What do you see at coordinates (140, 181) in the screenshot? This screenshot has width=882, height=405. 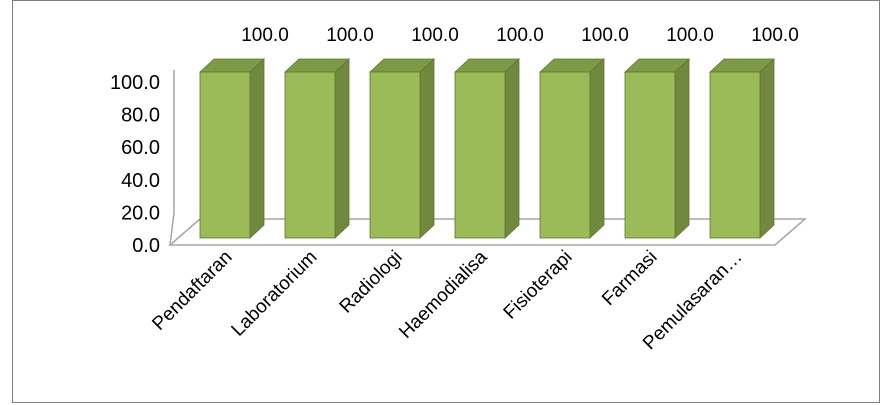 I see `y-tick-label: 40.0` at bounding box center [140, 181].